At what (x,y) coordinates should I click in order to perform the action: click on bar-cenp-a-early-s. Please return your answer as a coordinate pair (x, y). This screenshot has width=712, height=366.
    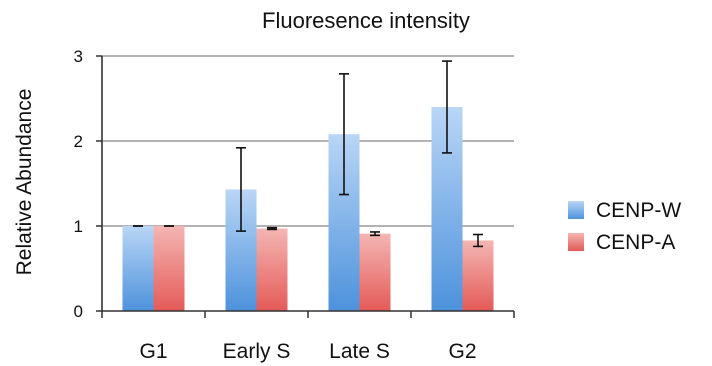
    Looking at the image, I should click on (272, 269).